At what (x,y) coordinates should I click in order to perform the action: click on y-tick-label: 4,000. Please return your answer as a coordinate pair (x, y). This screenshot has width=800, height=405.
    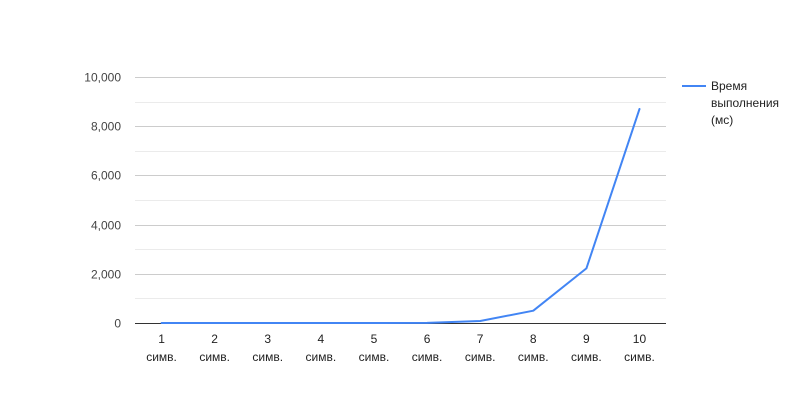
    Looking at the image, I should click on (106, 226).